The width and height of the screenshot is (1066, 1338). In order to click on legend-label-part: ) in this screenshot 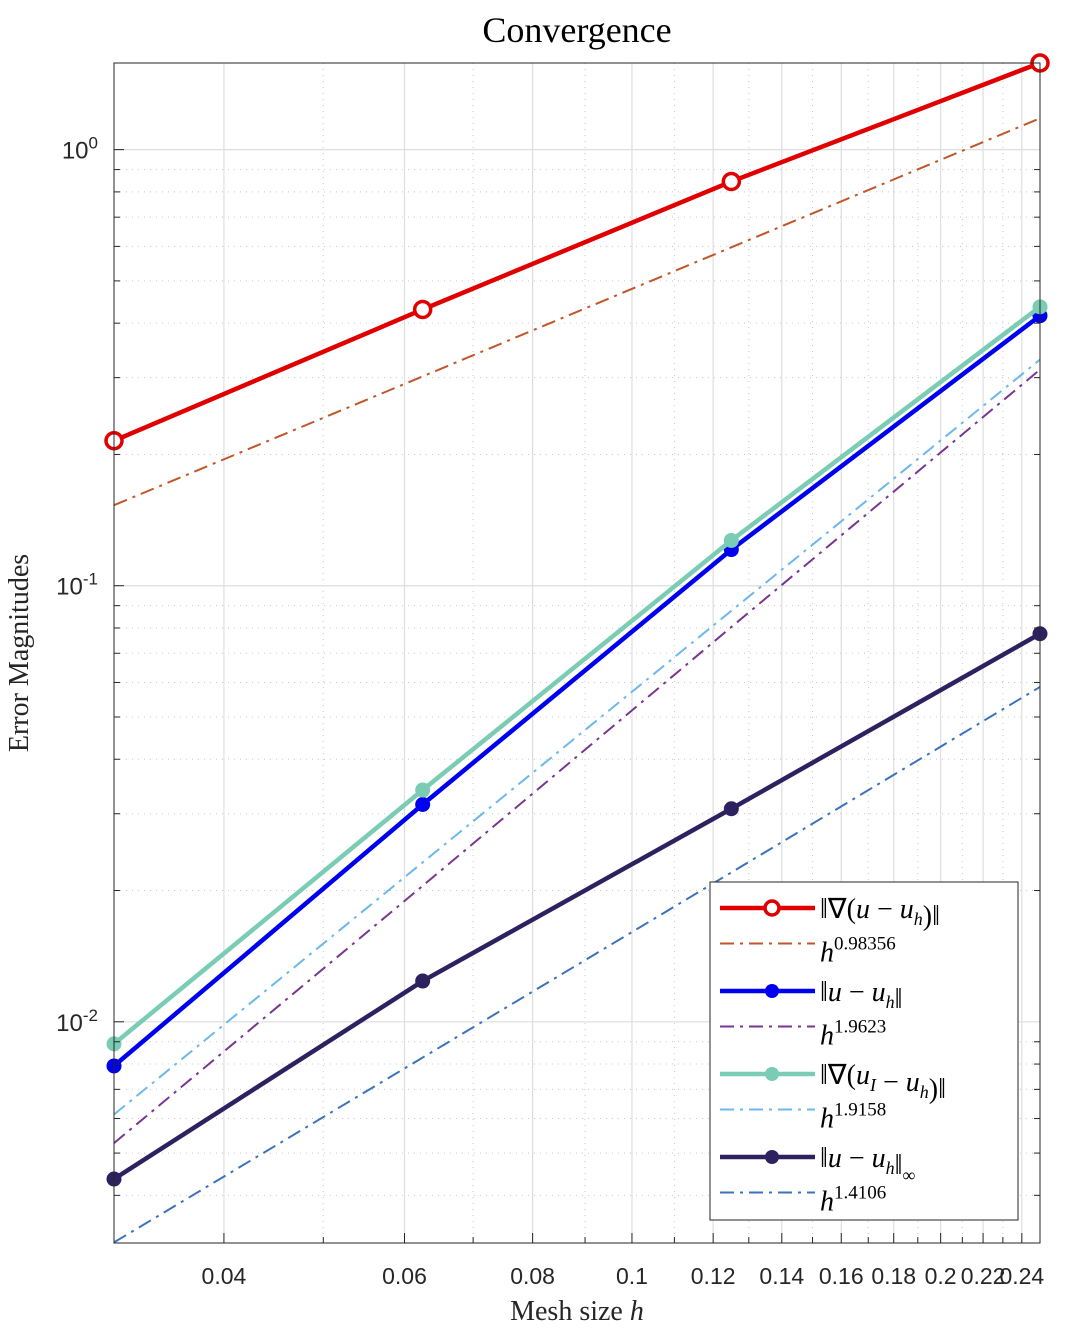, I will do `click(927, 916)`.